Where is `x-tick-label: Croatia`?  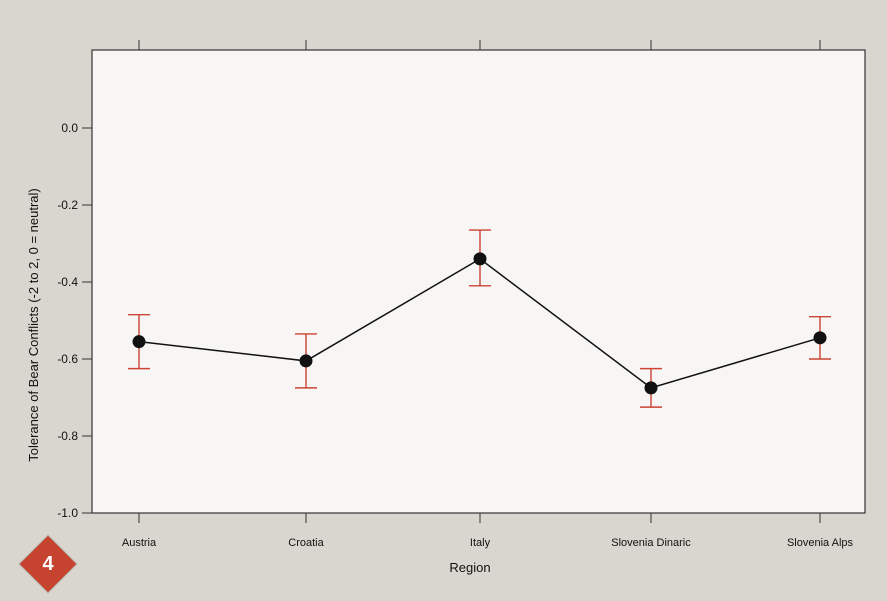 x-tick-label: Croatia is located at coordinates (306, 543).